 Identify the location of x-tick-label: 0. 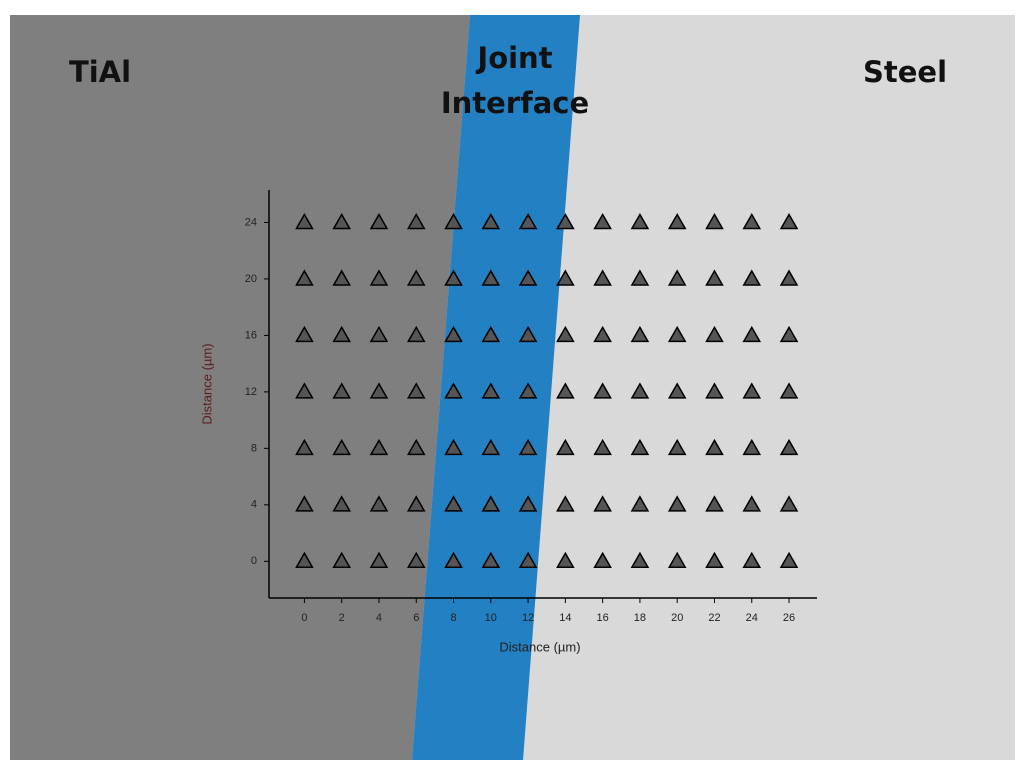
(304, 618).